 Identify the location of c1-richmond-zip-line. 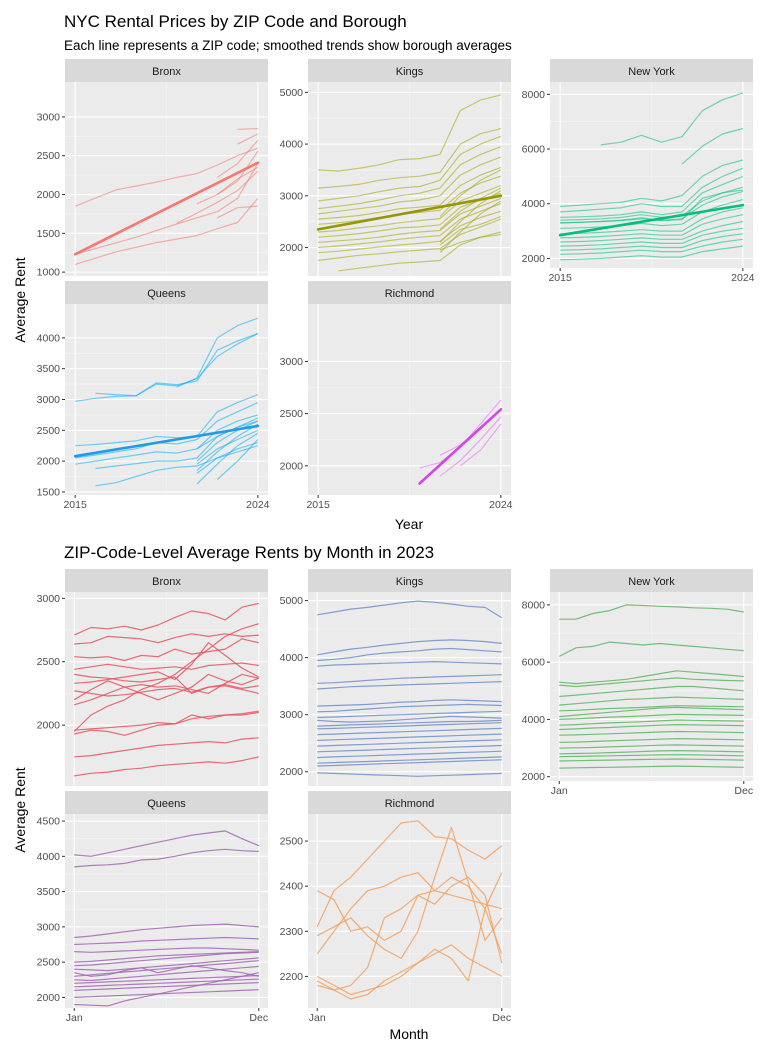
(480, 445).